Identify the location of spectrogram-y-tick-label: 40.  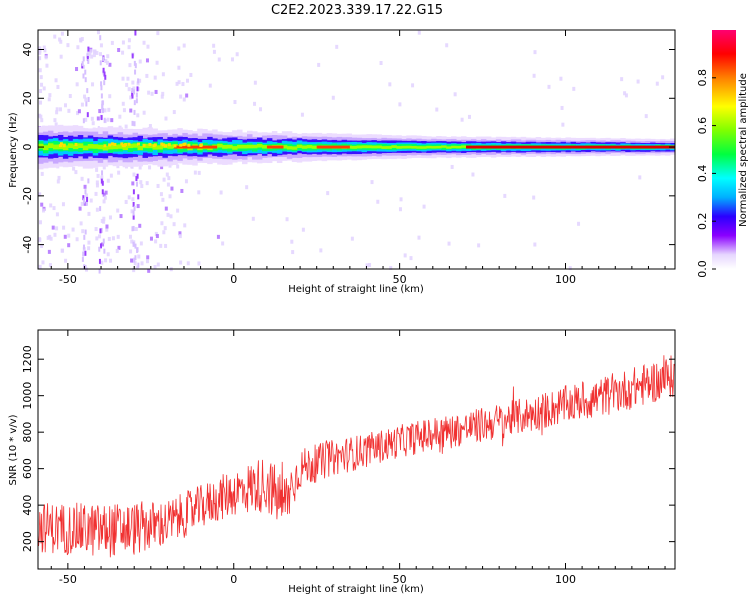
(27, 50).